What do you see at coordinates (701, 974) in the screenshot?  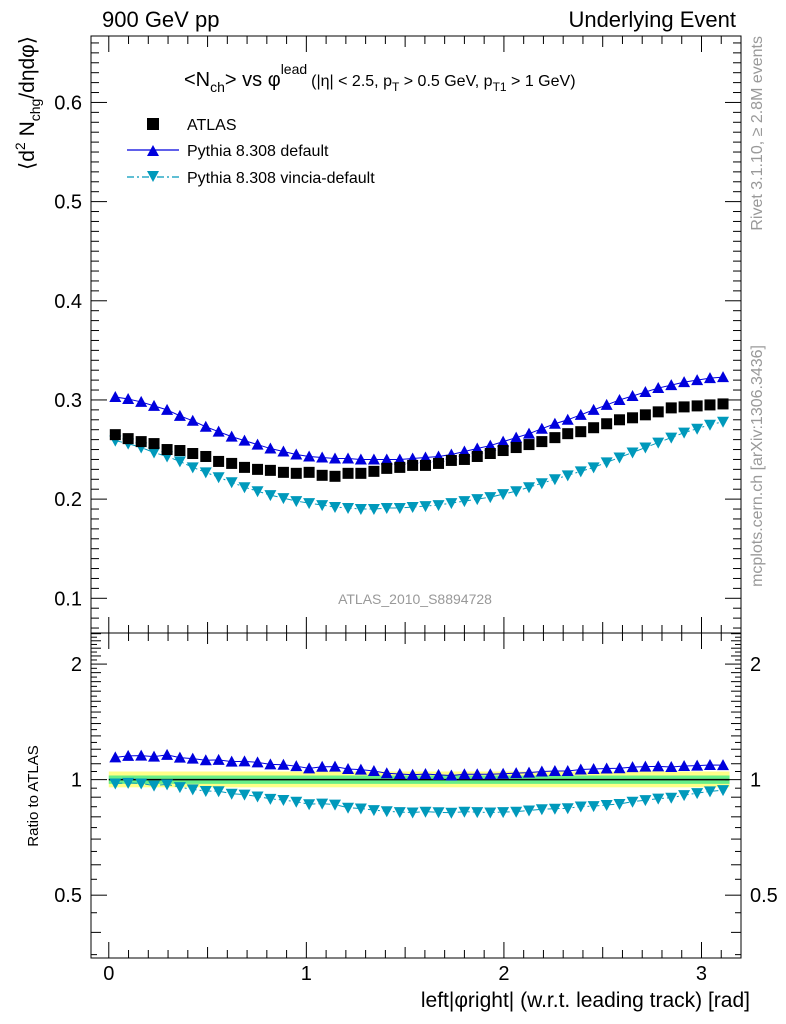 I see `x-tick-label: 3` at bounding box center [701, 974].